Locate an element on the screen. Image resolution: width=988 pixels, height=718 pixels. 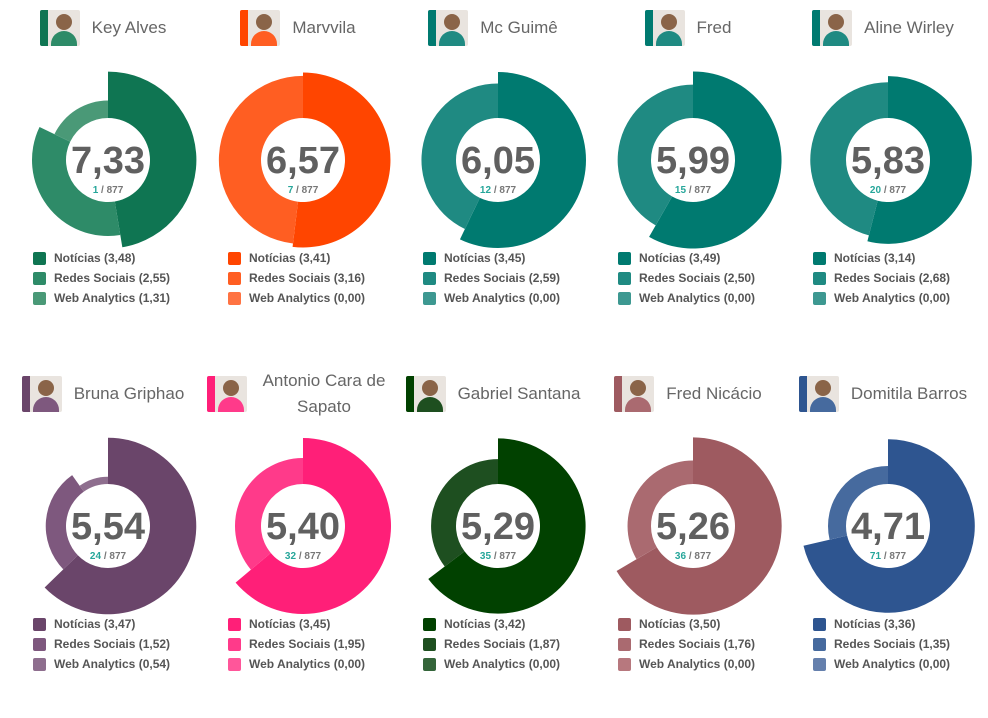
legend-item-redes-sociais: Redes Sociais (1,52) is located at coordinates (101, 644).